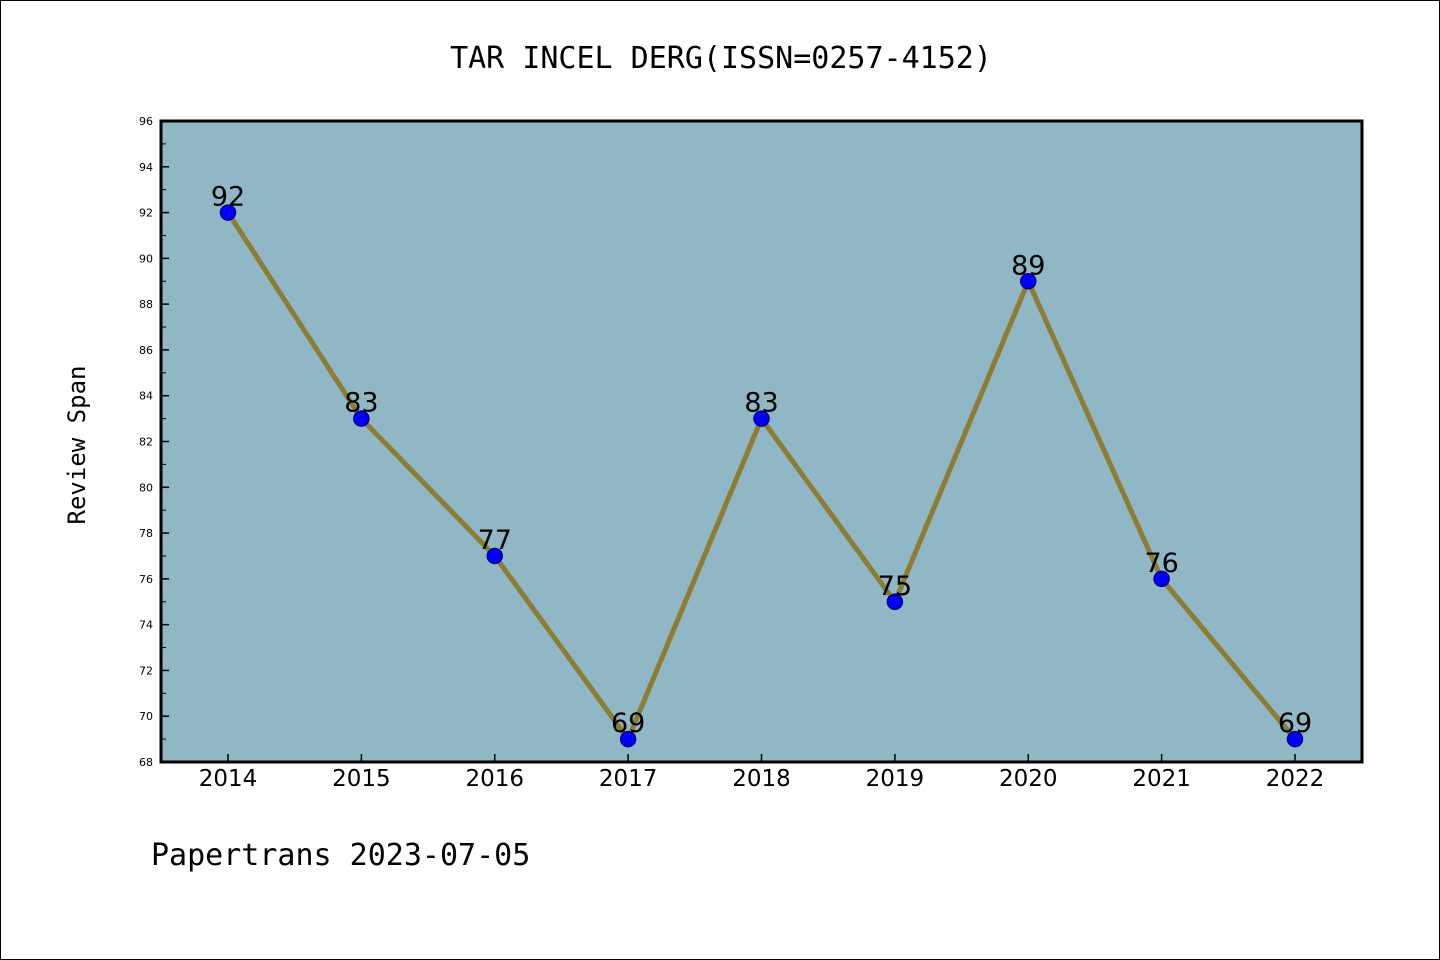 The image size is (1440, 960). Describe the element at coordinates (154, 442) in the screenshot. I see `y-axis-ticks: 68 70 72 74 76 78 80 82 84 86 88 90 92 94 96` at that location.